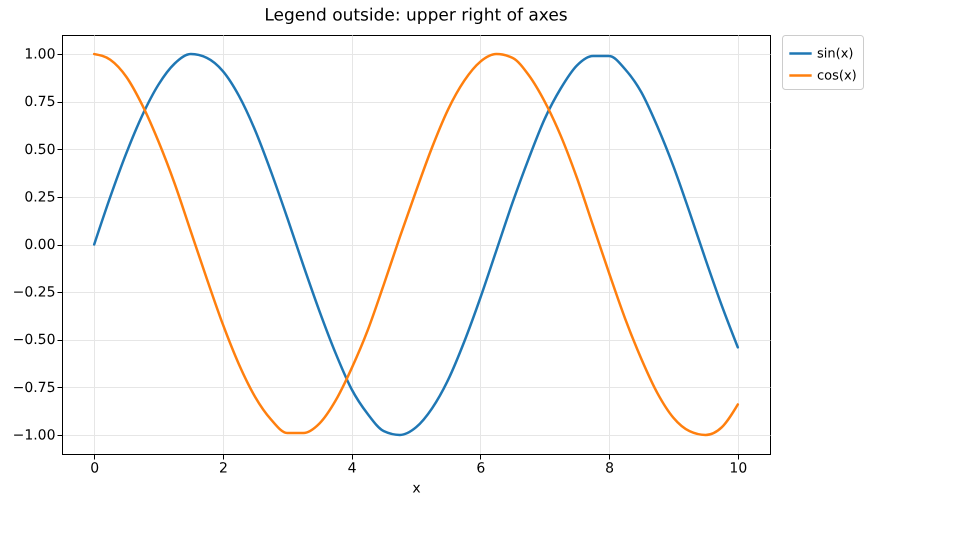  What do you see at coordinates (835, 54) in the screenshot?
I see `legend-label: sin(x)` at bounding box center [835, 54].